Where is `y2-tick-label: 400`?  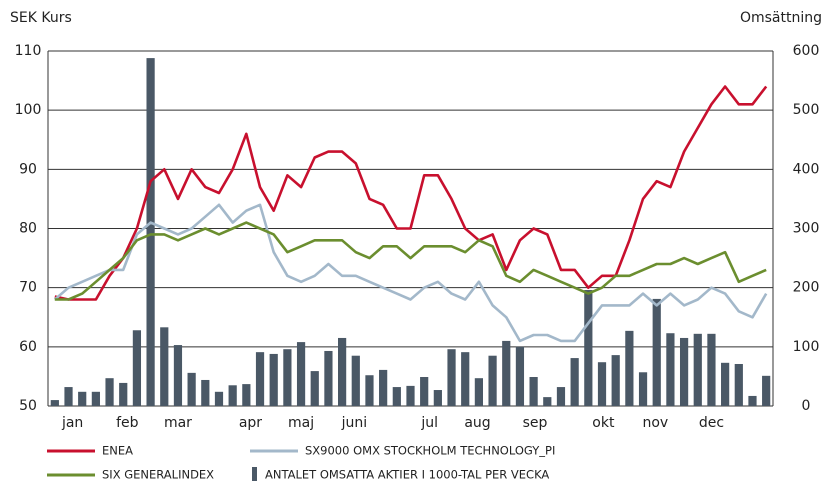 y2-tick-label: 400 is located at coordinates (806, 169).